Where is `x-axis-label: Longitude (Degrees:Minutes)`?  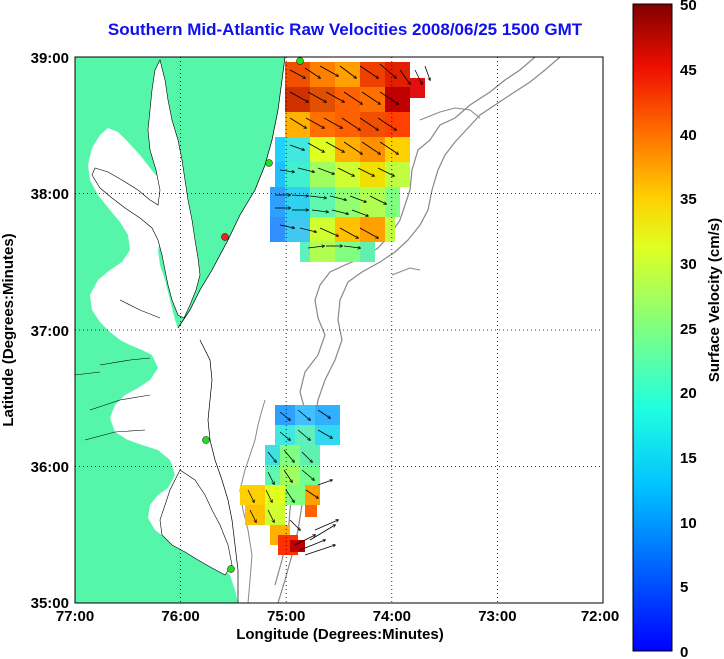 x-axis-label: Longitude (Degrees:Minutes) is located at coordinates (340, 634).